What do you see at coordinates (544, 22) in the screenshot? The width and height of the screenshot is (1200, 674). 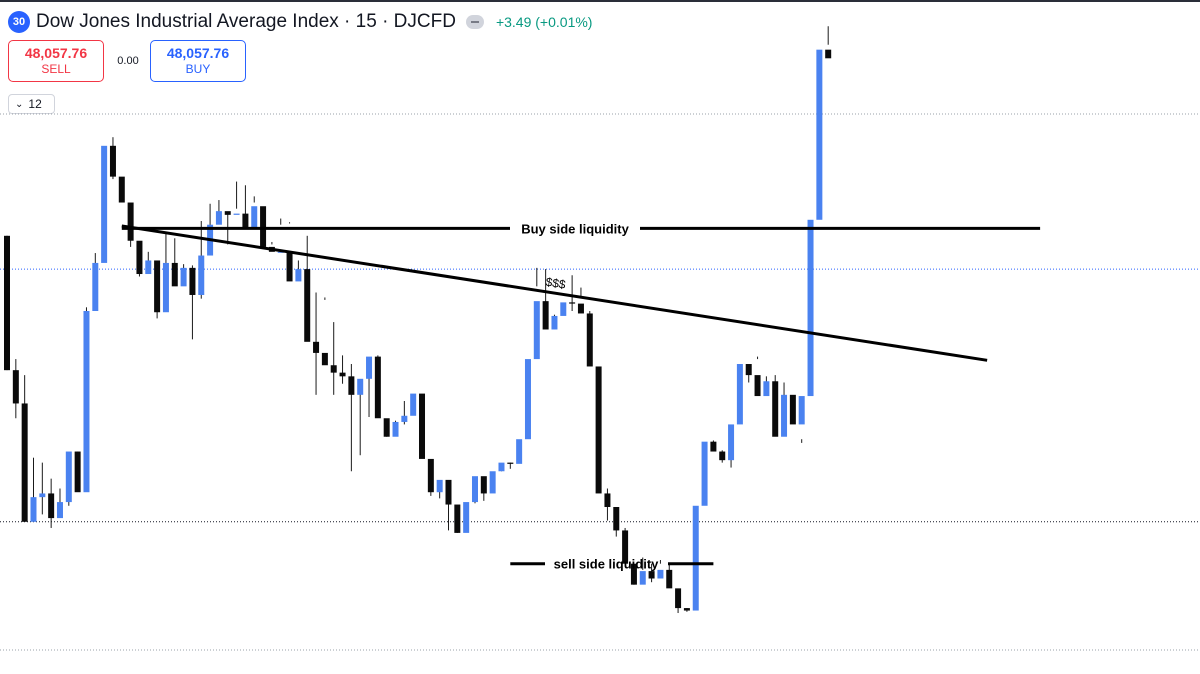 I see `price-change: +3.49 (+0.01%)` at bounding box center [544, 22].